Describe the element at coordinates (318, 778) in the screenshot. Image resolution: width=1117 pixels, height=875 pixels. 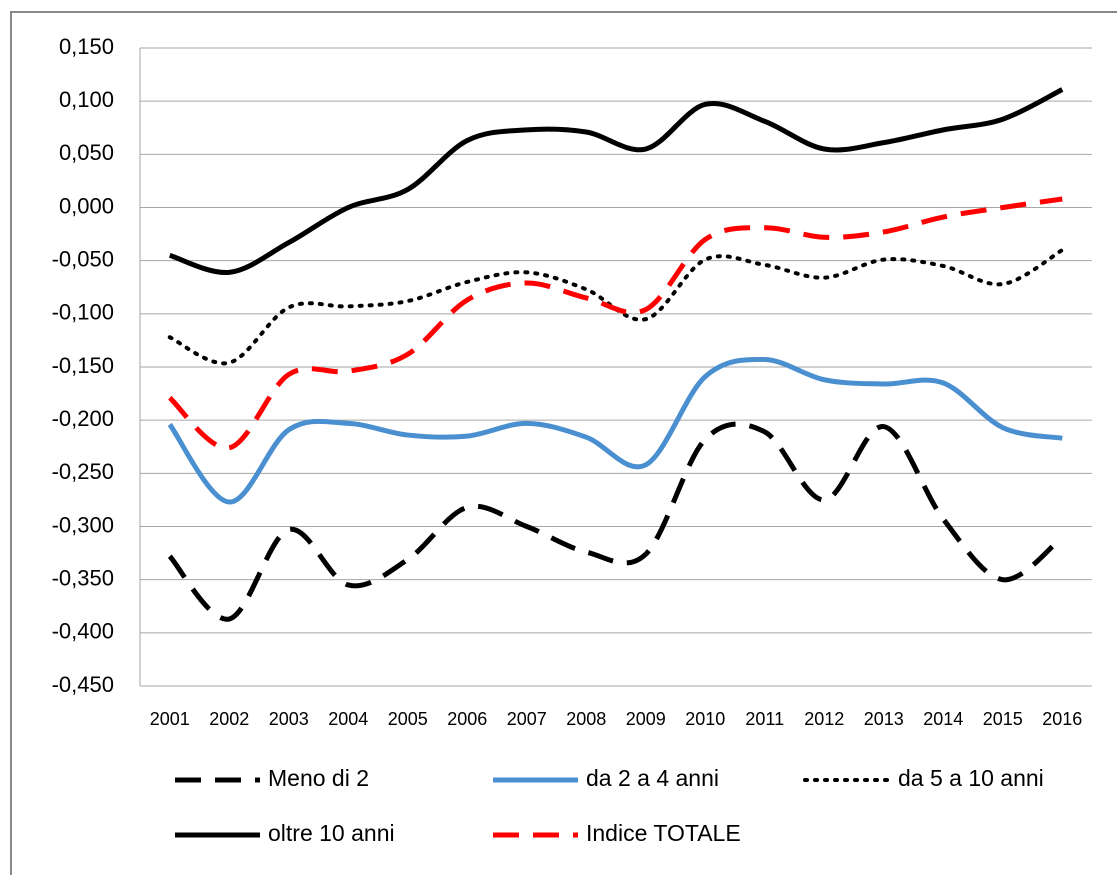
I see `legend-label: Meno di 2` at that location.